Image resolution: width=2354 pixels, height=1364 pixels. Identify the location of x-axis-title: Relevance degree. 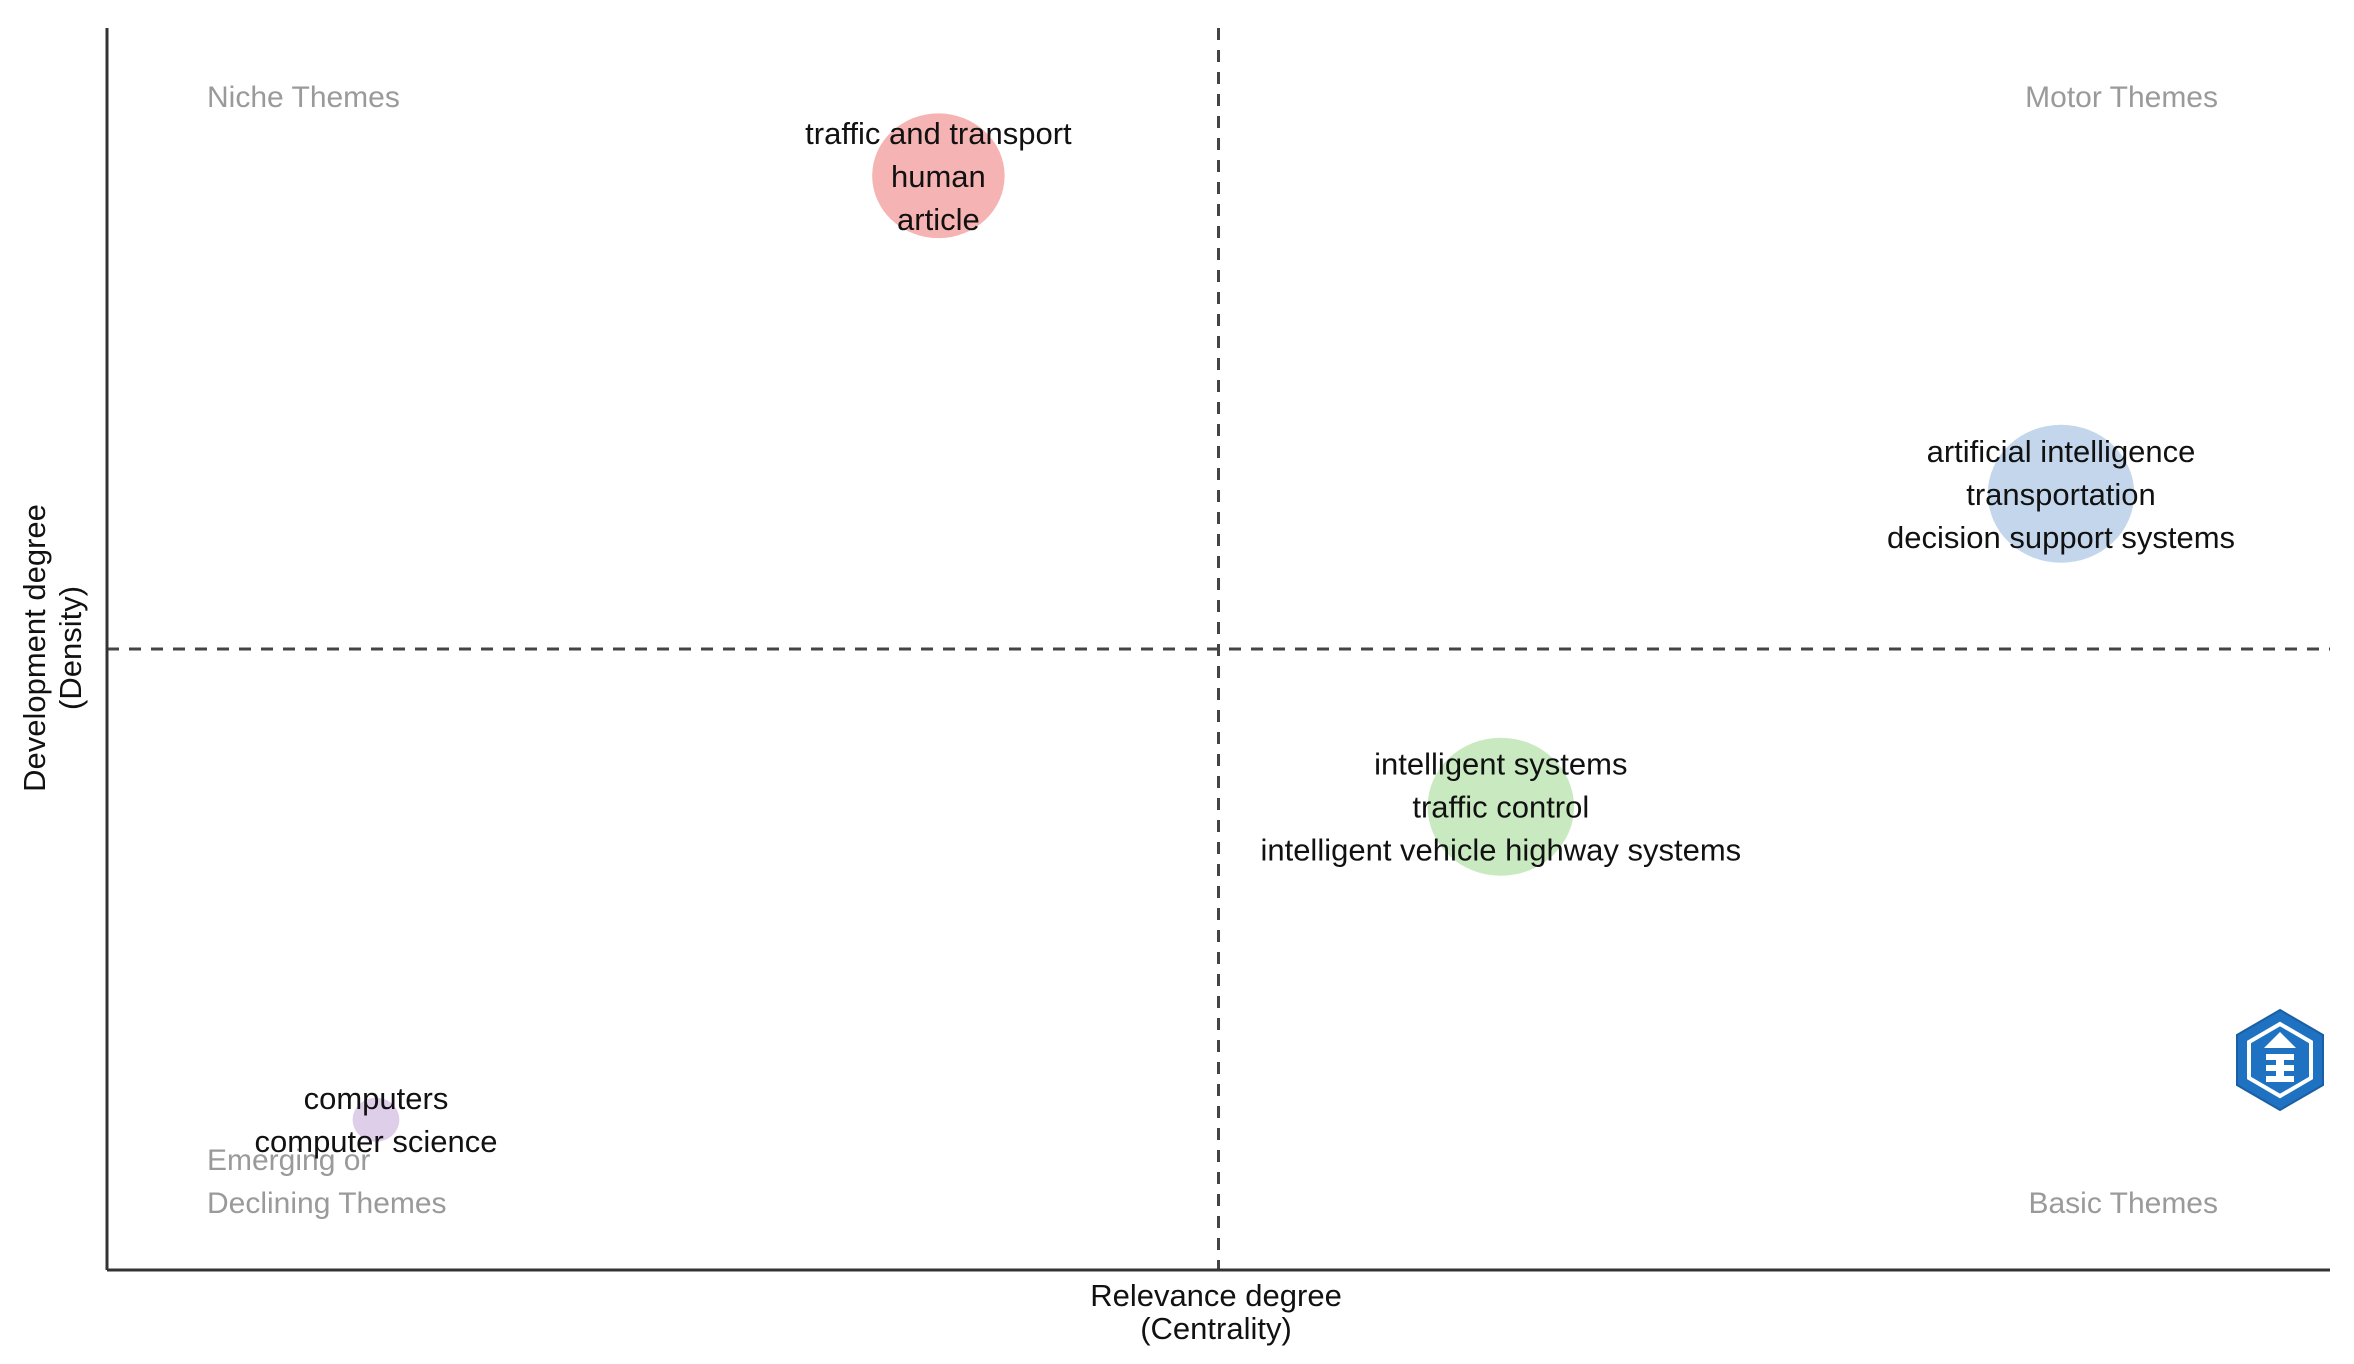
(1216, 1295).